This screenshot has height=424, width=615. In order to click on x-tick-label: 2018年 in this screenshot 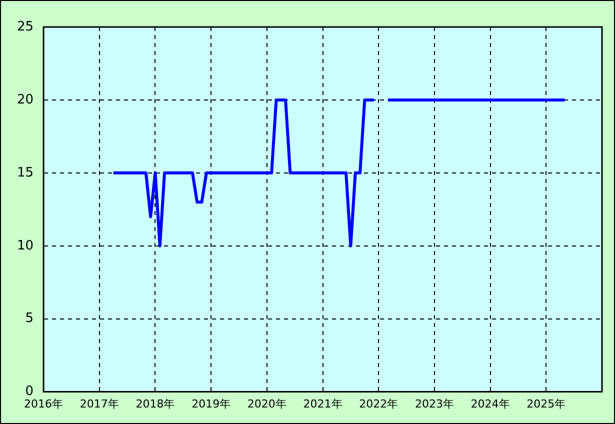, I will do `click(155, 403)`.